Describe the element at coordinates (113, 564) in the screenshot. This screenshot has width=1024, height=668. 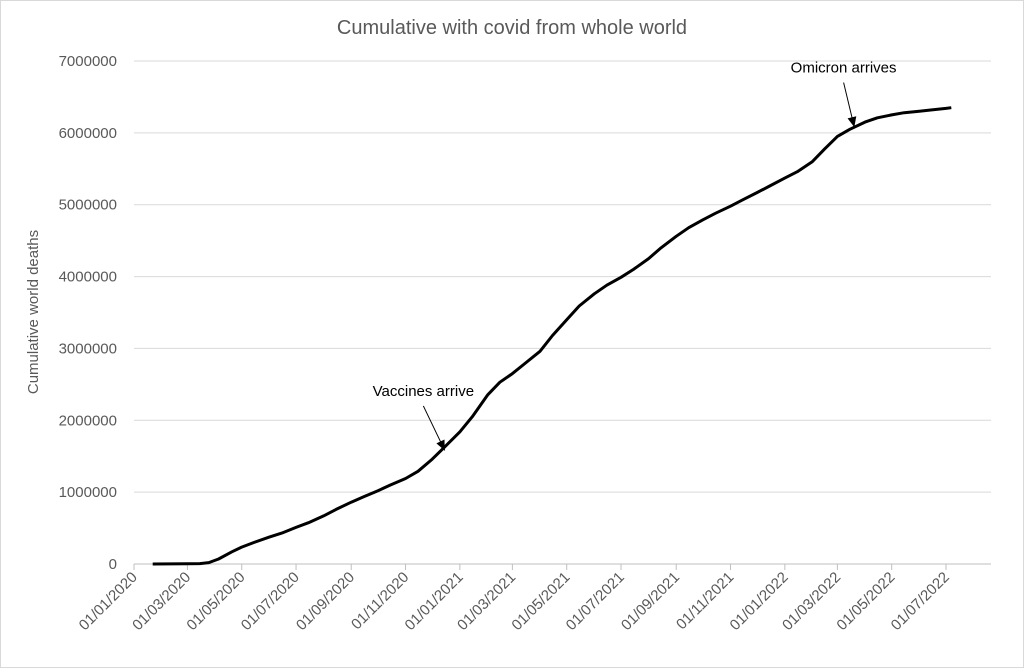
I see `y-tick-label: 0` at that location.